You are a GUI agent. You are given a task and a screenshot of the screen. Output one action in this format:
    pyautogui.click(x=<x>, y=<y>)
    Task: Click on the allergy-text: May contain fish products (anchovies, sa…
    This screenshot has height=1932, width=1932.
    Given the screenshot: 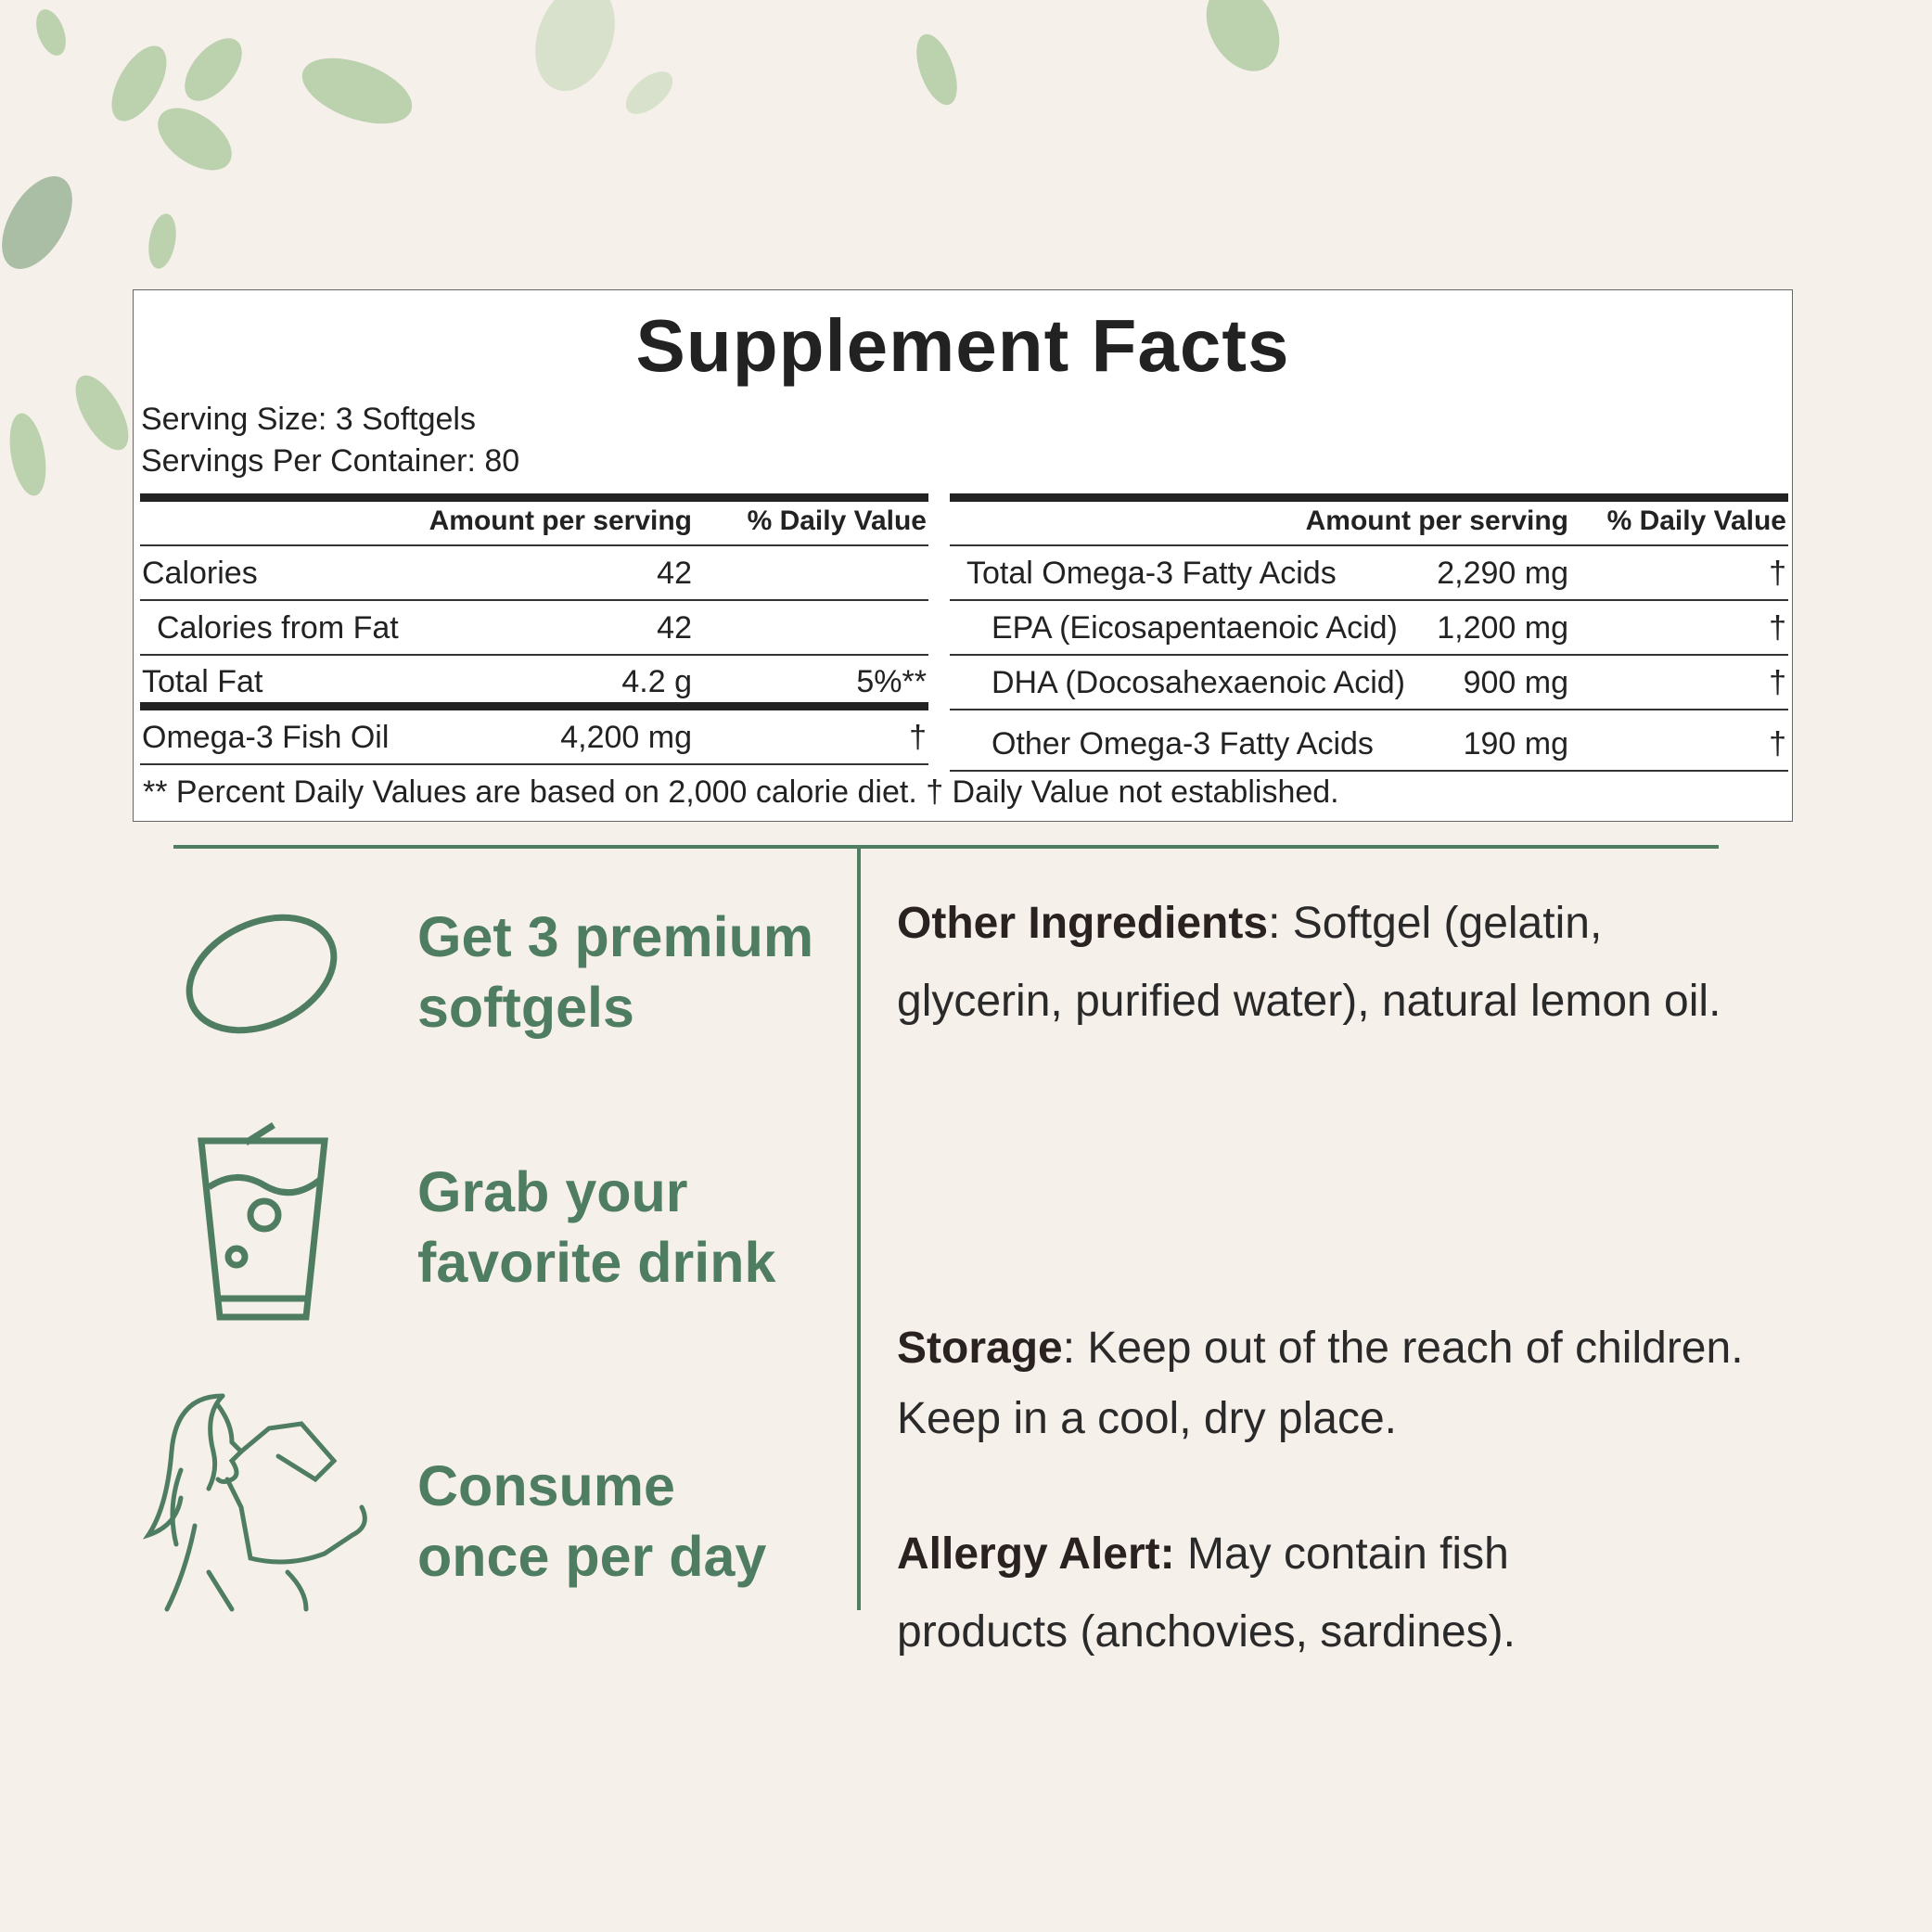 What is the action you would take?
    pyautogui.click(x=1206, y=1593)
    